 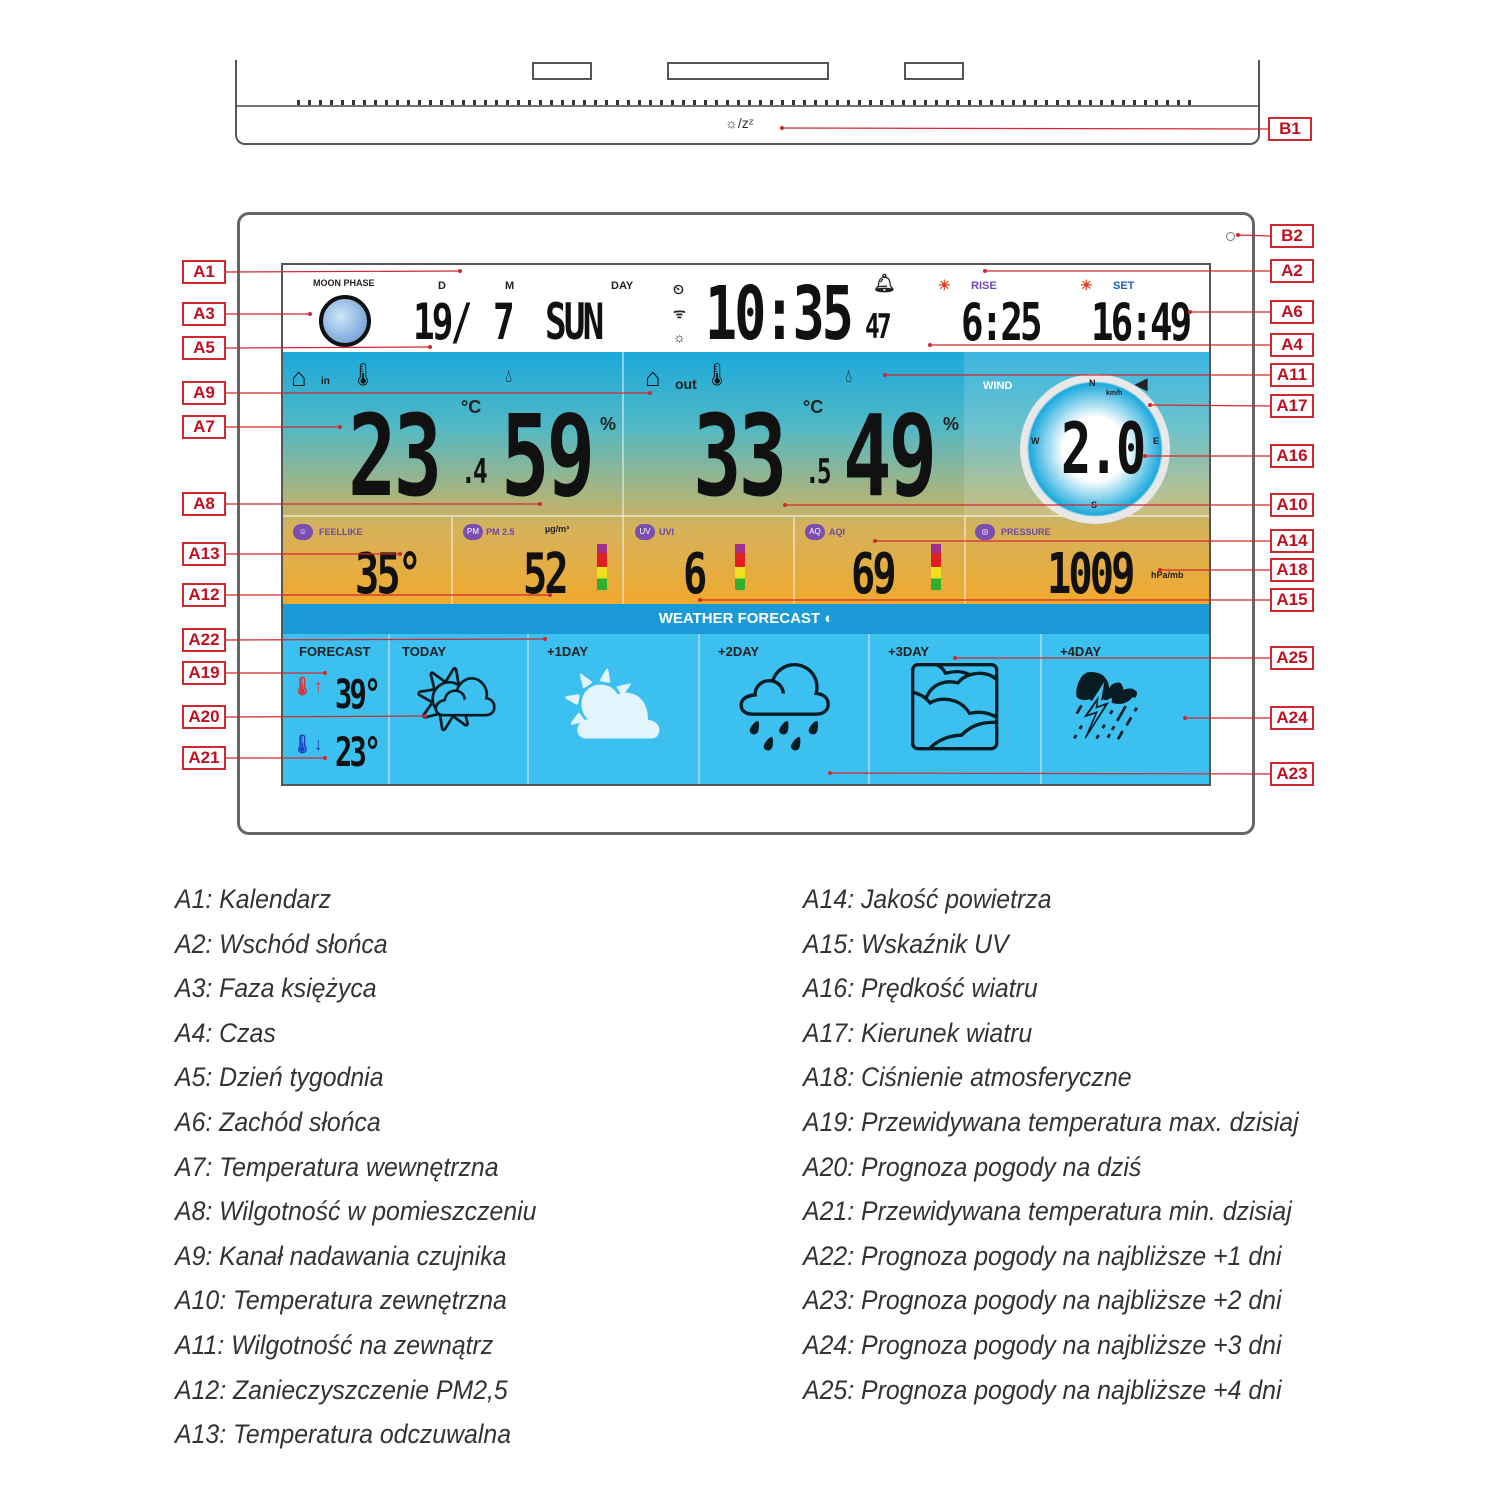 I want to click on outdoor-temperature: 33, so click(x=740, y=457).